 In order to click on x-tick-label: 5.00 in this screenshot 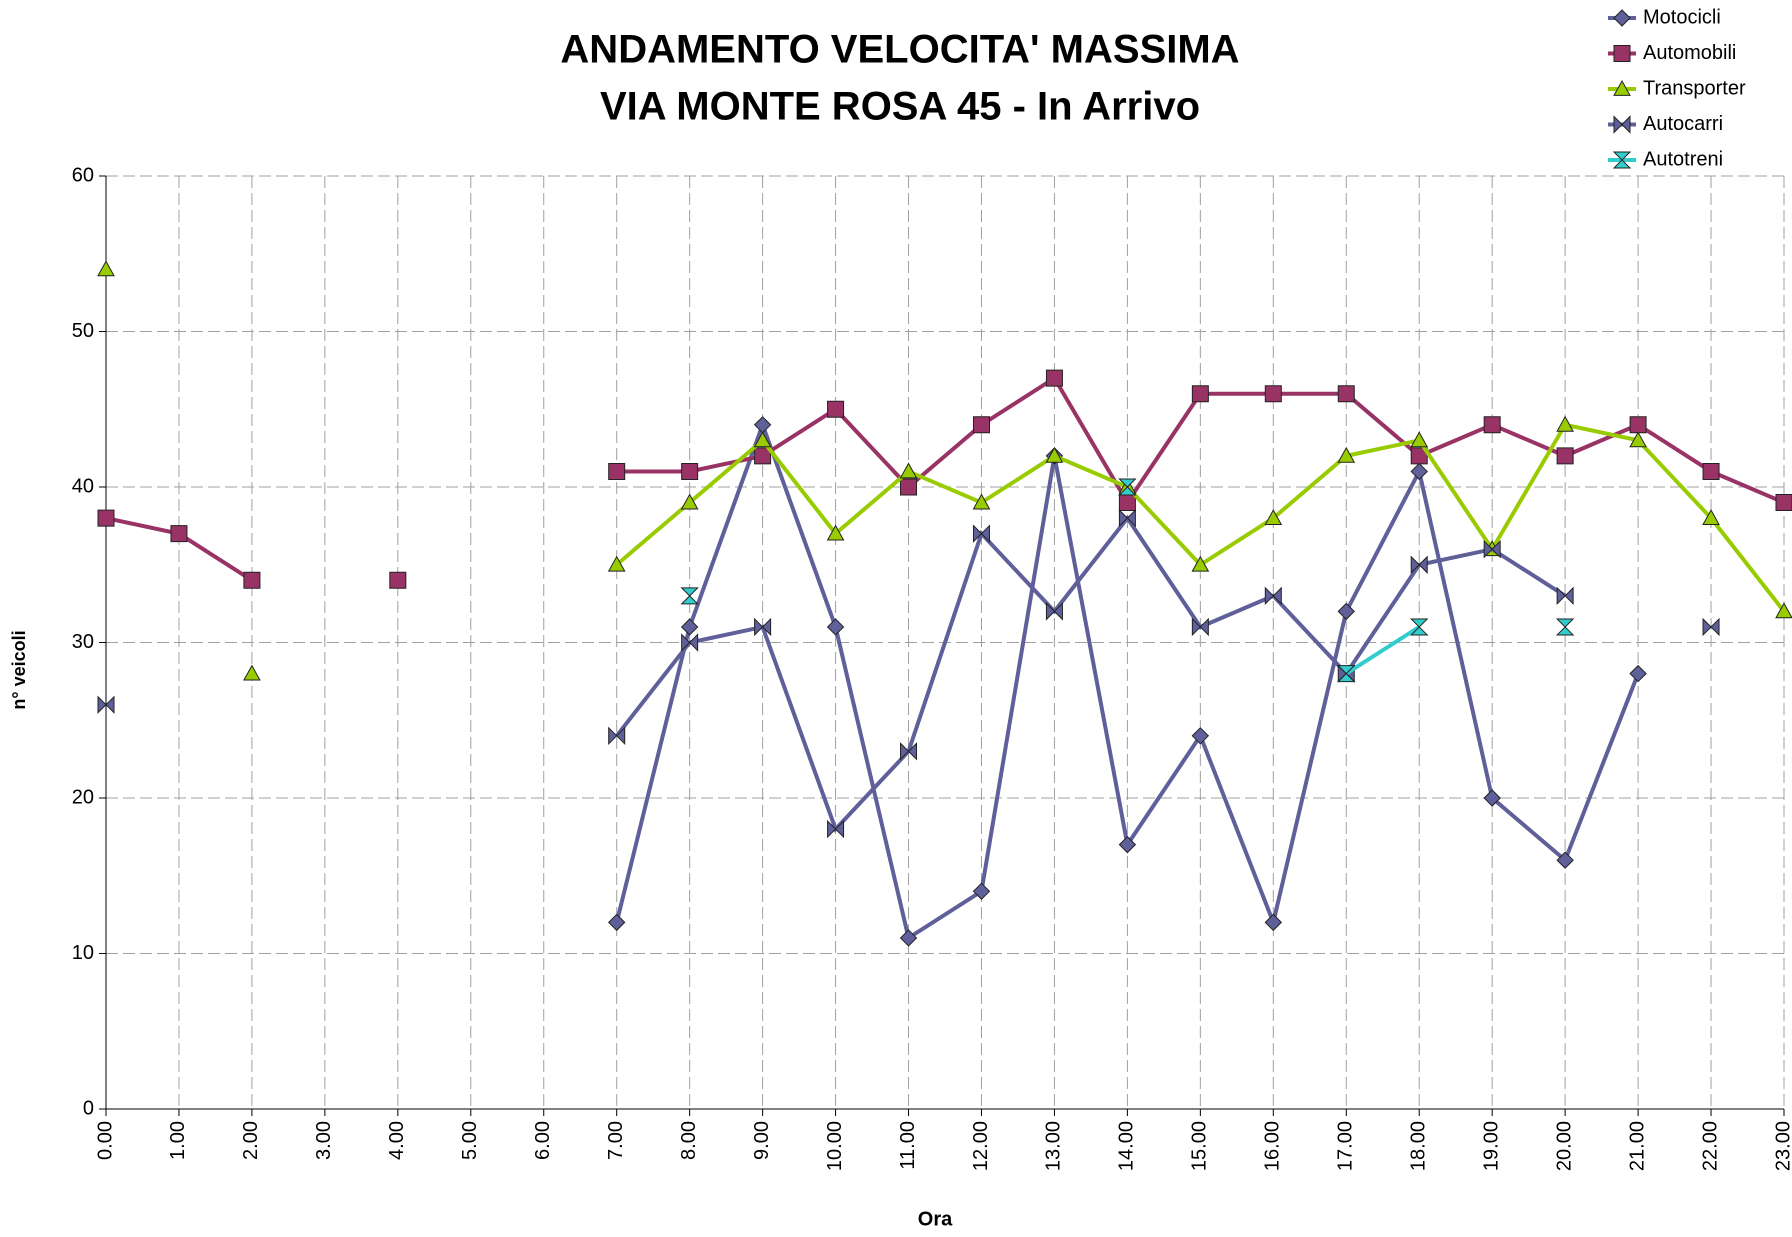, I will do `click(470, 1140)`.